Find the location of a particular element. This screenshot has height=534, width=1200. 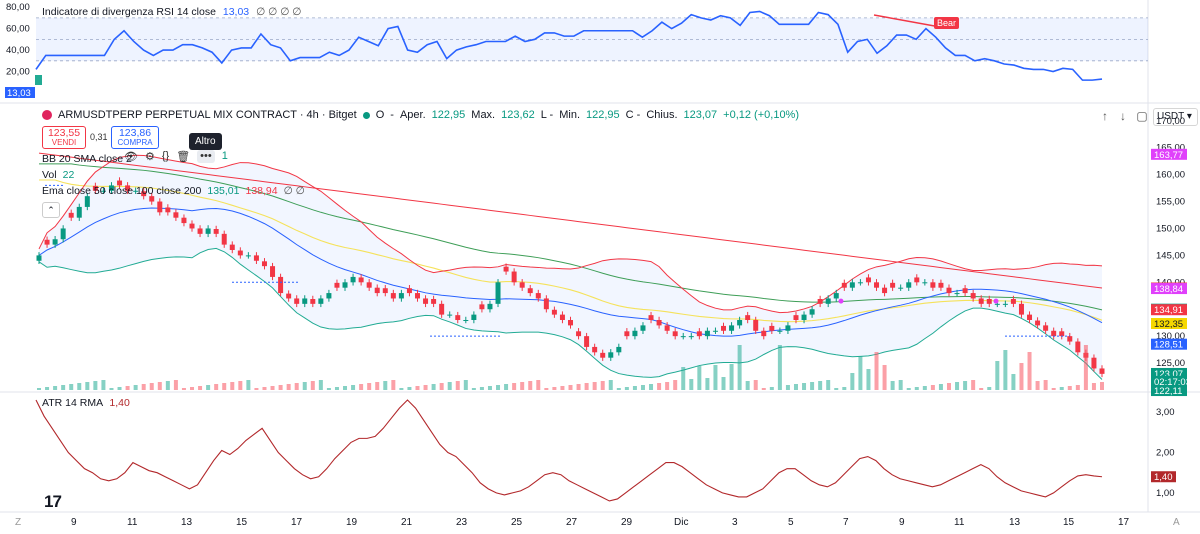

time-axis-label: Z is located at coordinates (18, 522).